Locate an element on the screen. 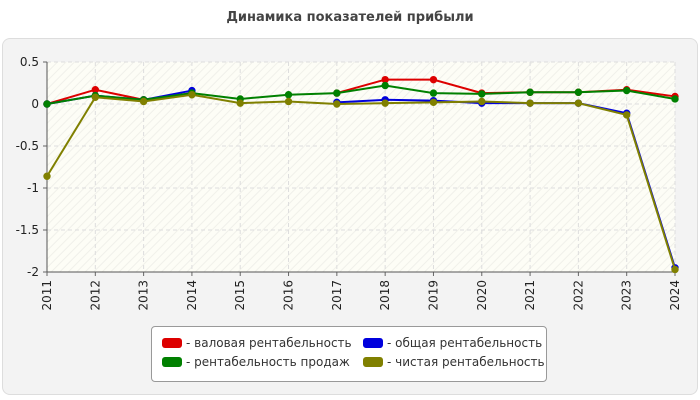 The image size is (700, 400). x-tick-label: 2022 is located at coordinates (578, 295).